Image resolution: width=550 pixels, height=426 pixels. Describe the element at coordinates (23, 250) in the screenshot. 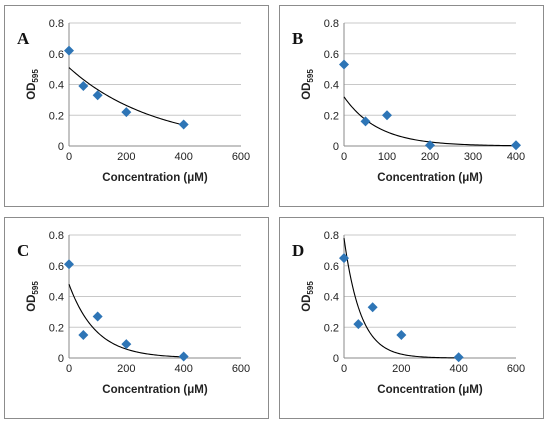

I see `panel-label: C` at that location.